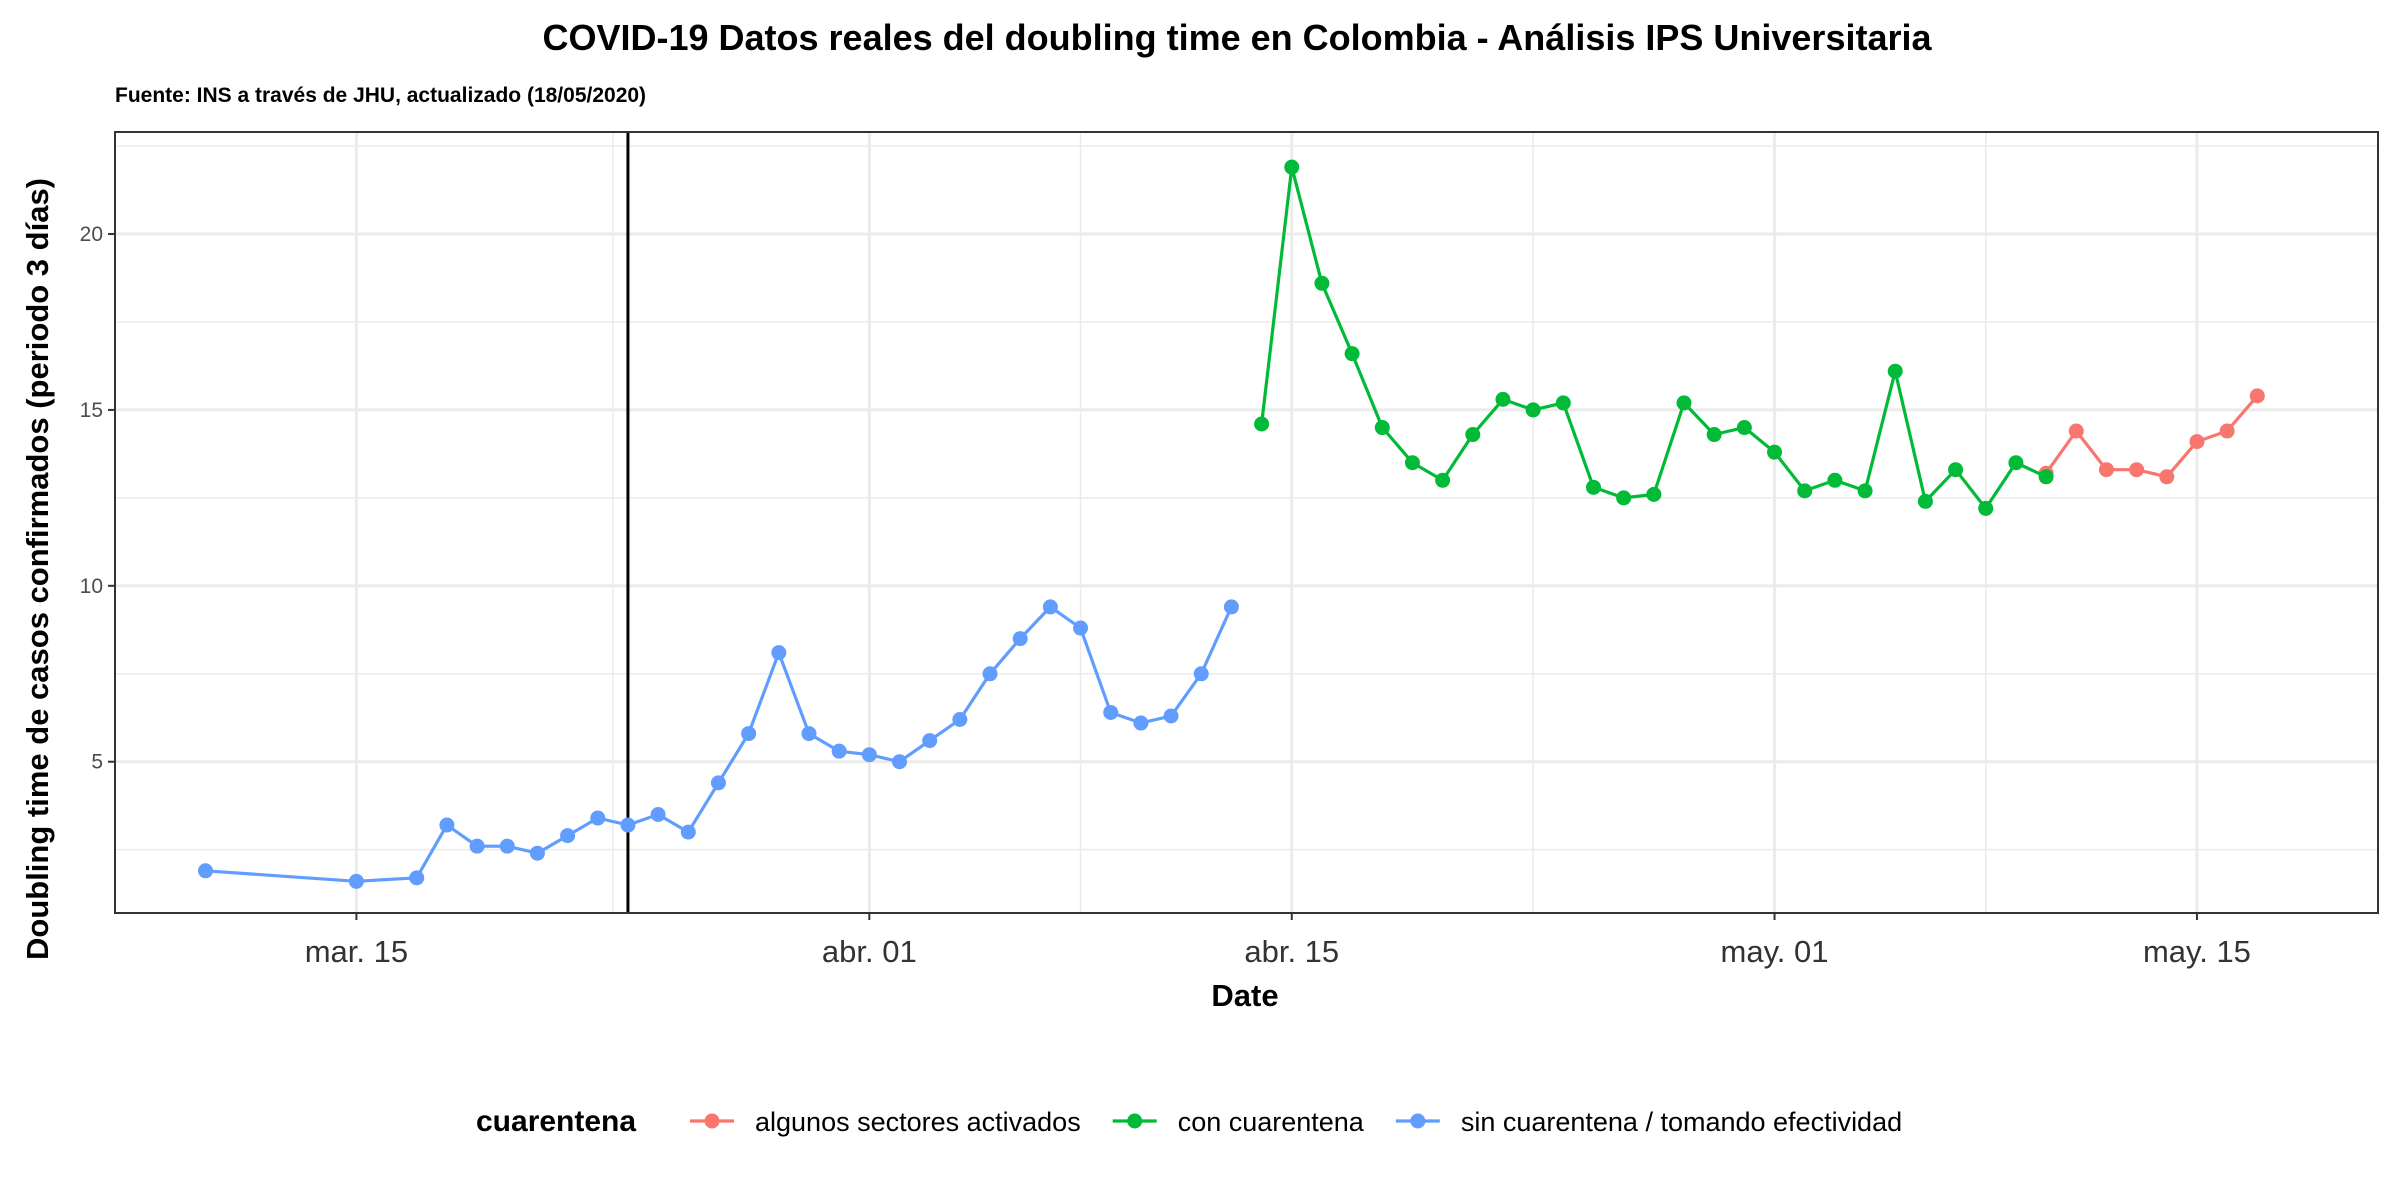 The image size is (2400, 1200). What do you see at coordinates (869, 951) in the screenshot?
I see `x-tick-label: abr. 01` at bounding box center [869, 951].